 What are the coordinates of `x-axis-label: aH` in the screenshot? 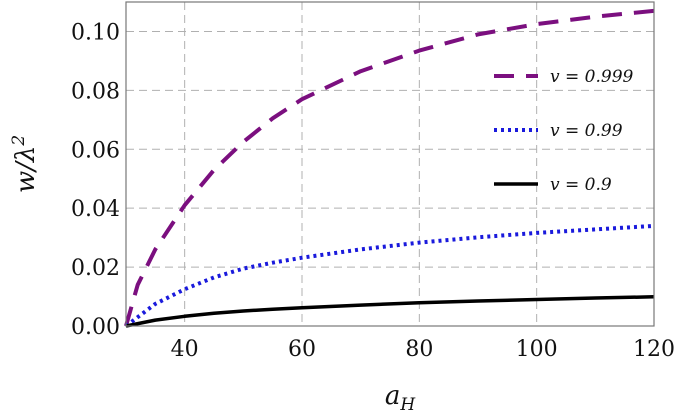 It's located at (401, 397).